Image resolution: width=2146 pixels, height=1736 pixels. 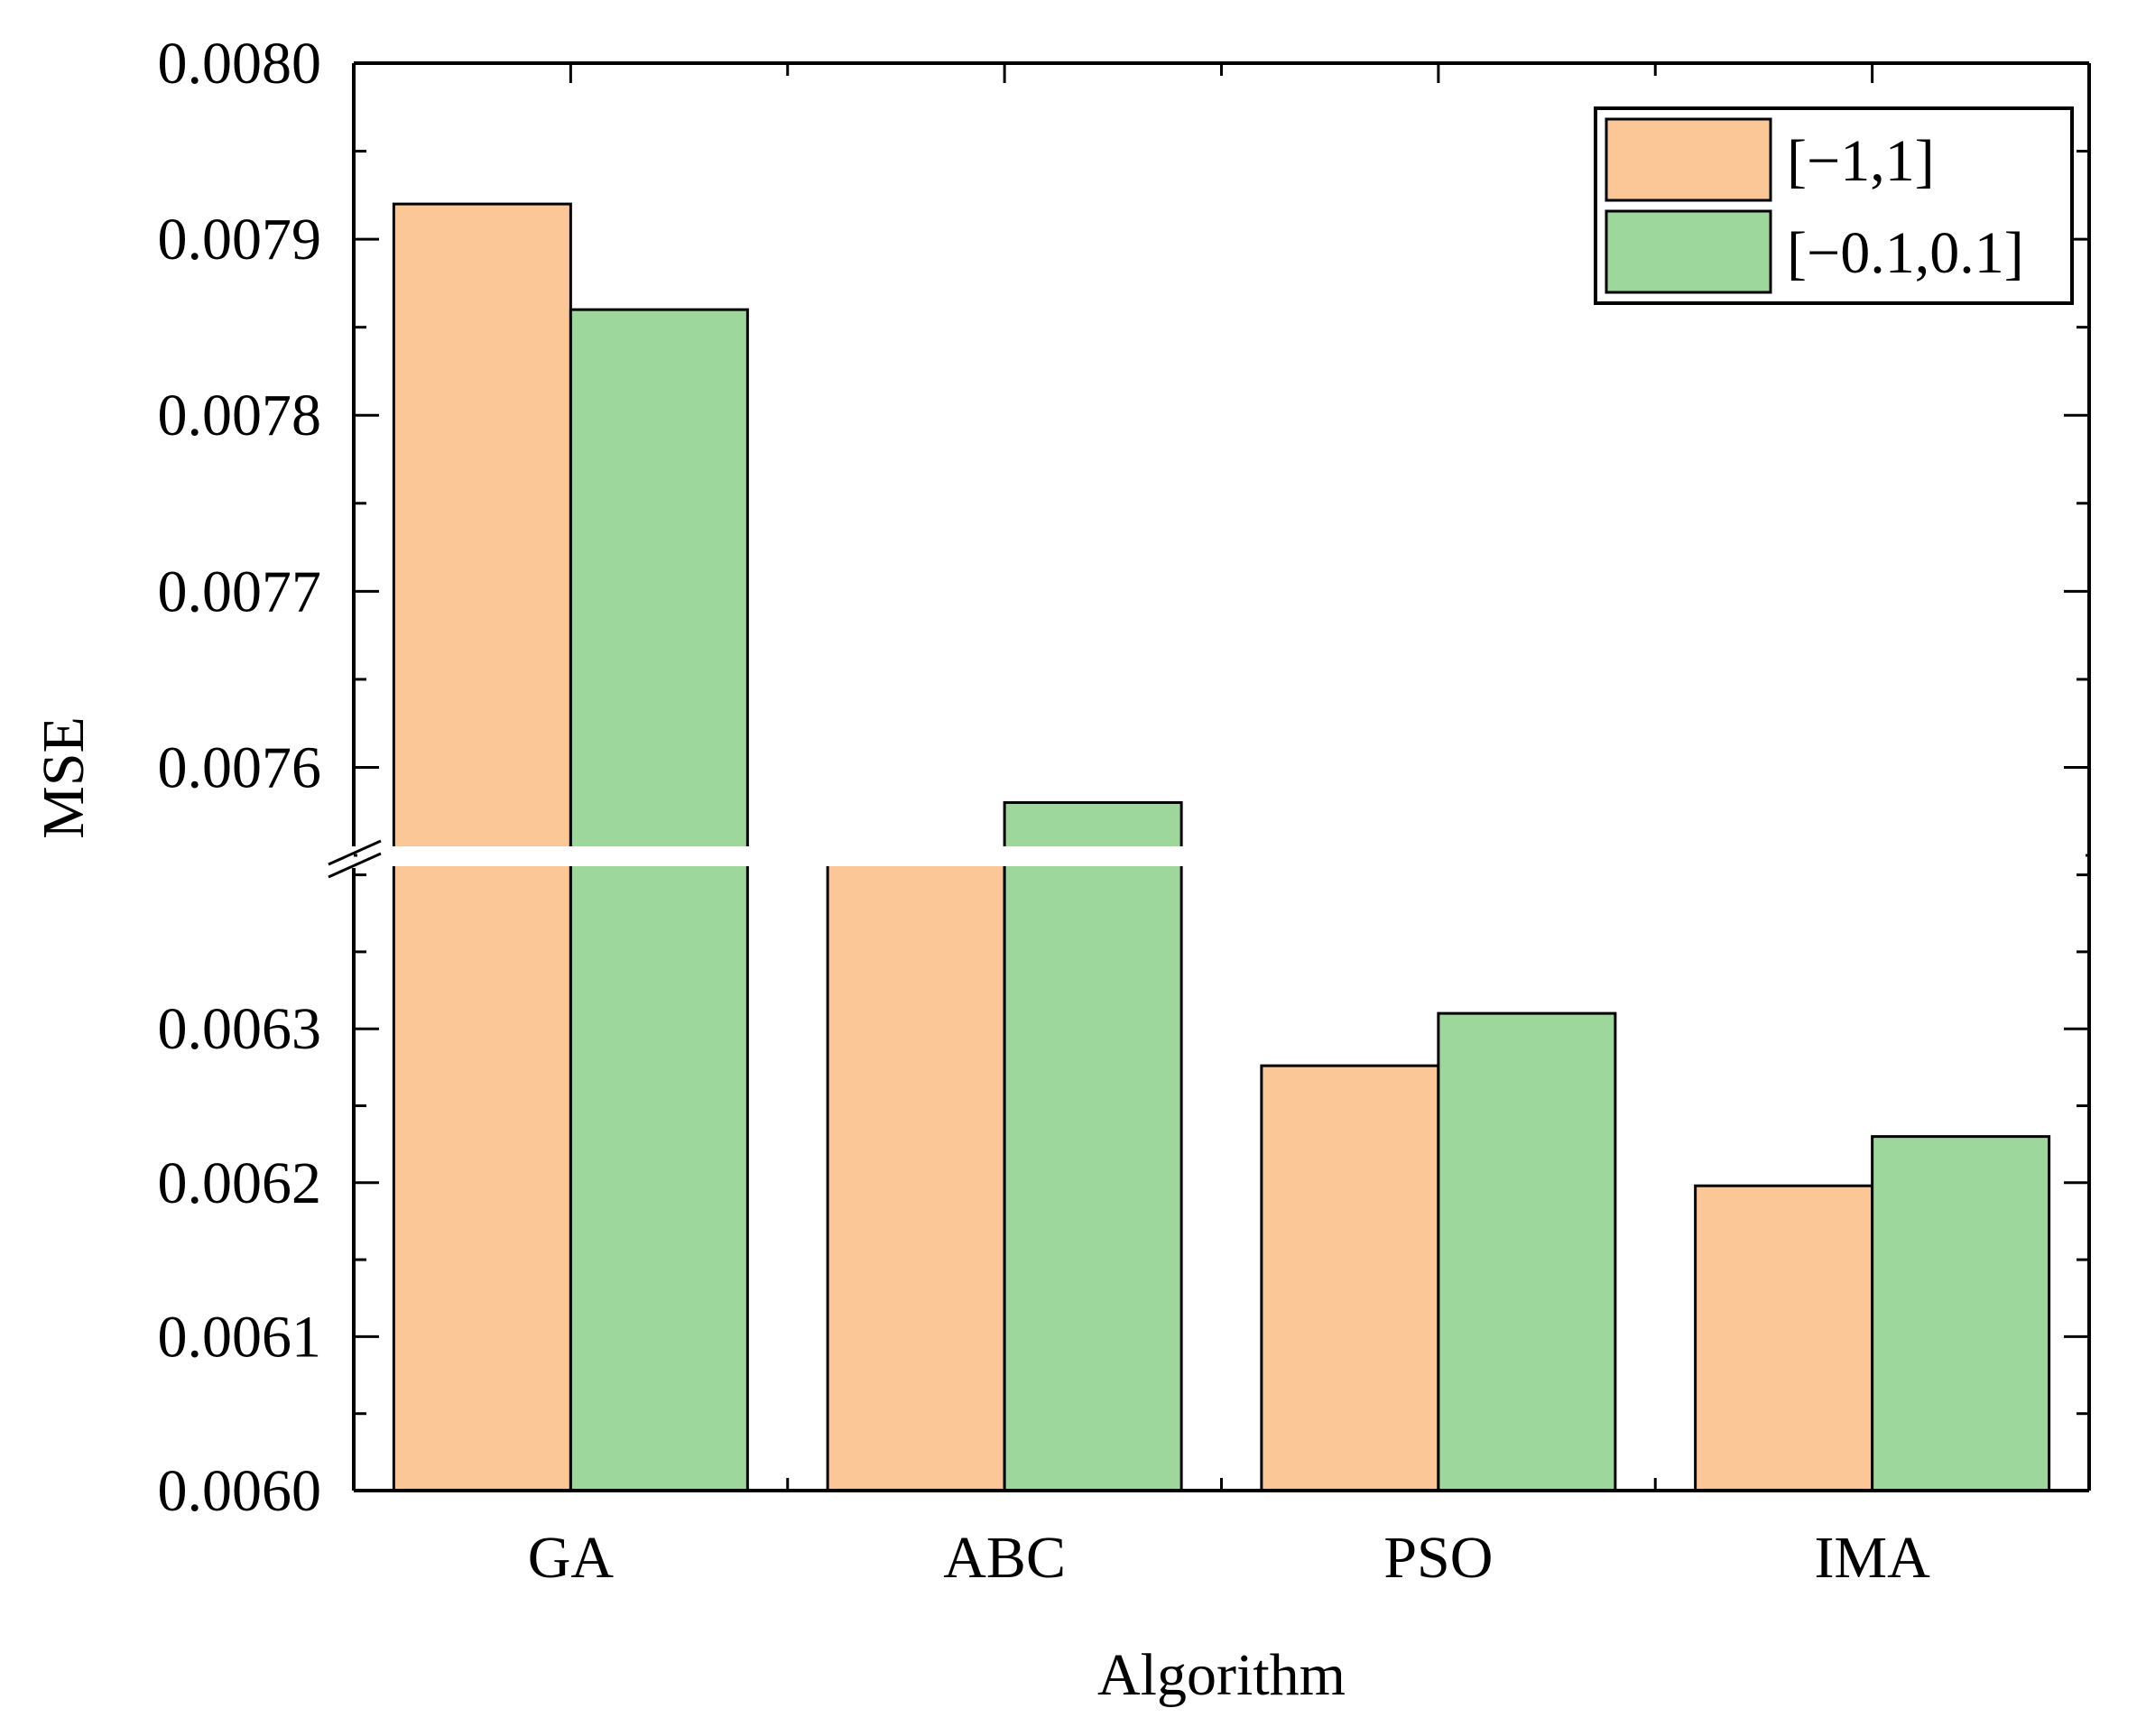 What do you see at coordinates (240, 1183) in the screenshot?
I see `y-tick-label-0-0062: 0.0062` at bounding box center [240, 1183].